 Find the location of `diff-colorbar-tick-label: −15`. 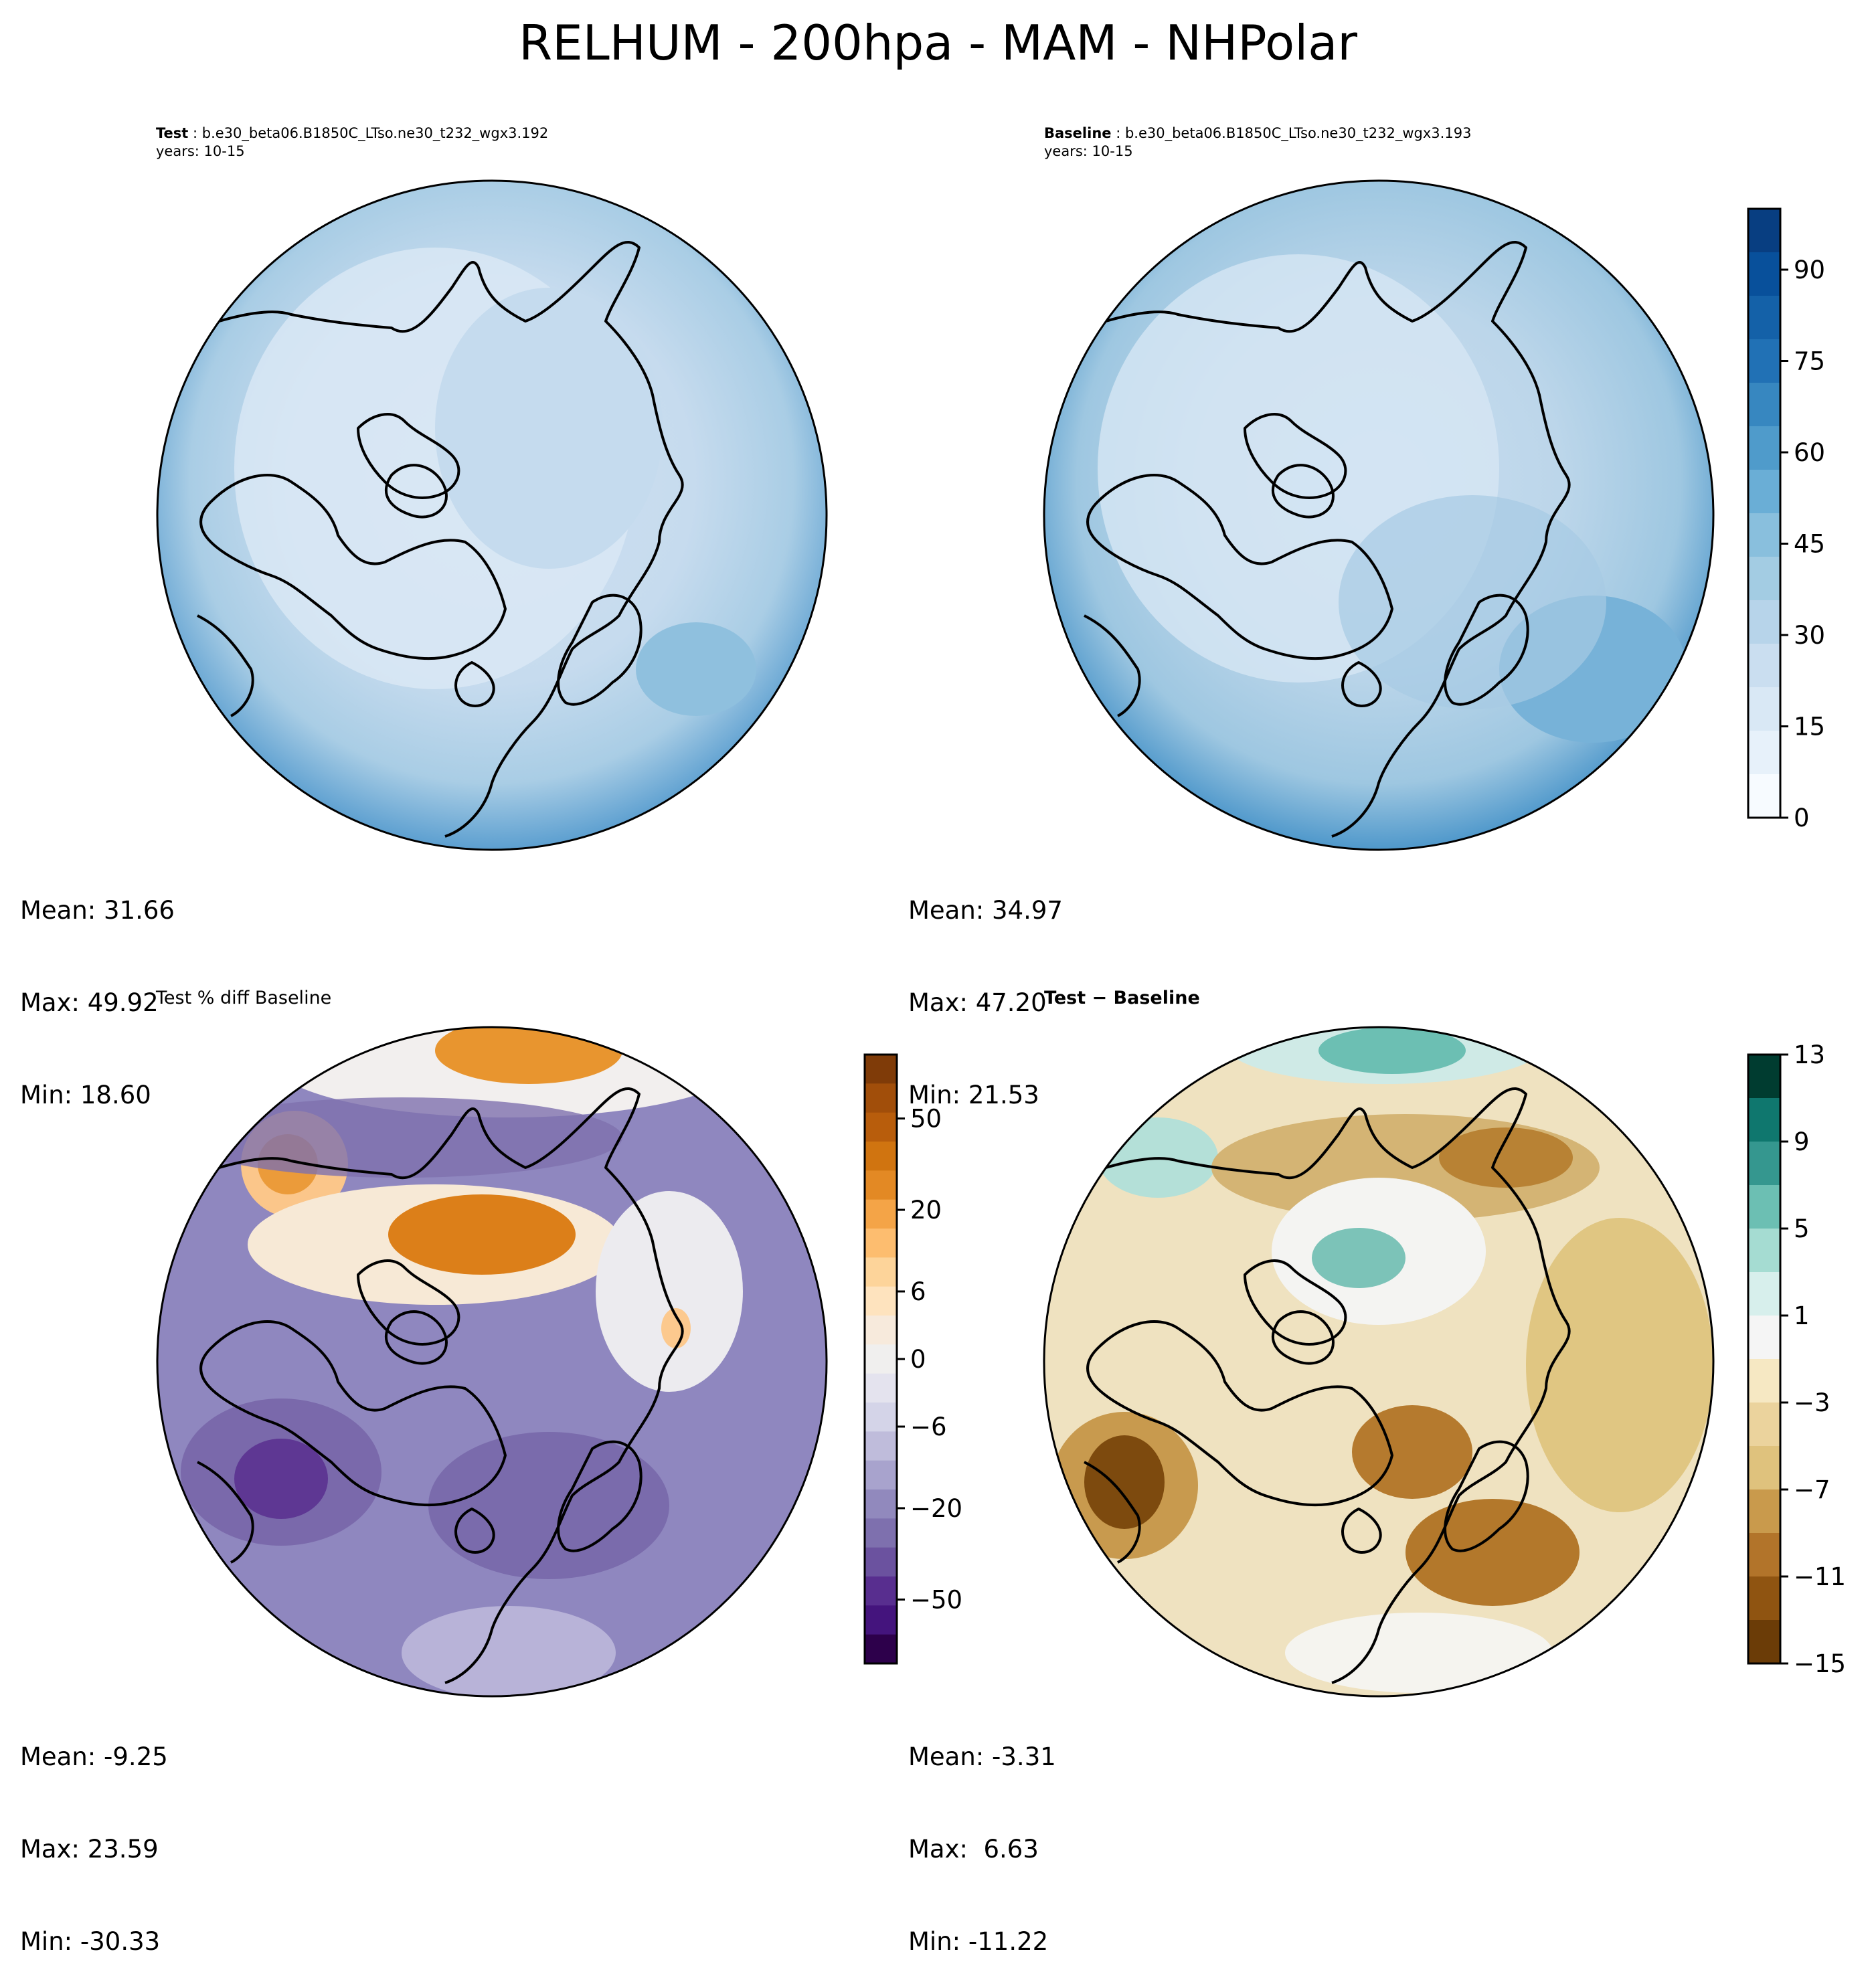

diff-colorbar-tick-label: −15 is located at coordinates (1820, 1663).